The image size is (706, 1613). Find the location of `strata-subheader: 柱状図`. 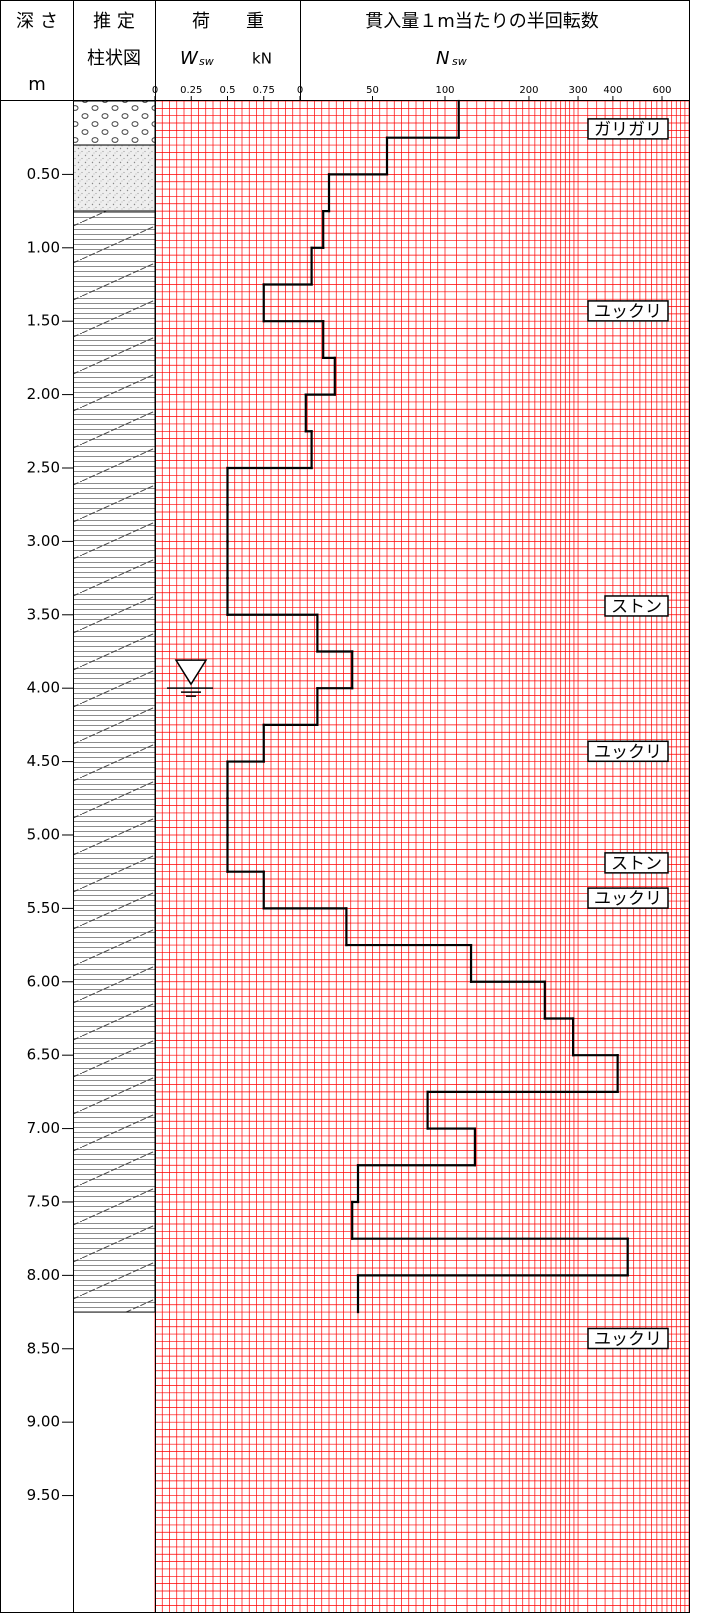

strata-subheader: 柱状図 is located at coordinates (114, 58).